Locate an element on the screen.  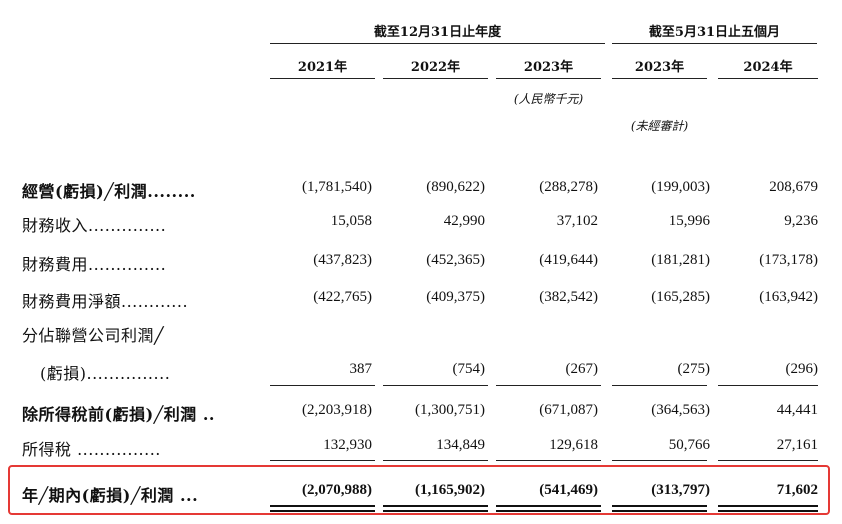
value-operating-2023-5m: (199,003) is located at coordinates (680, 187).